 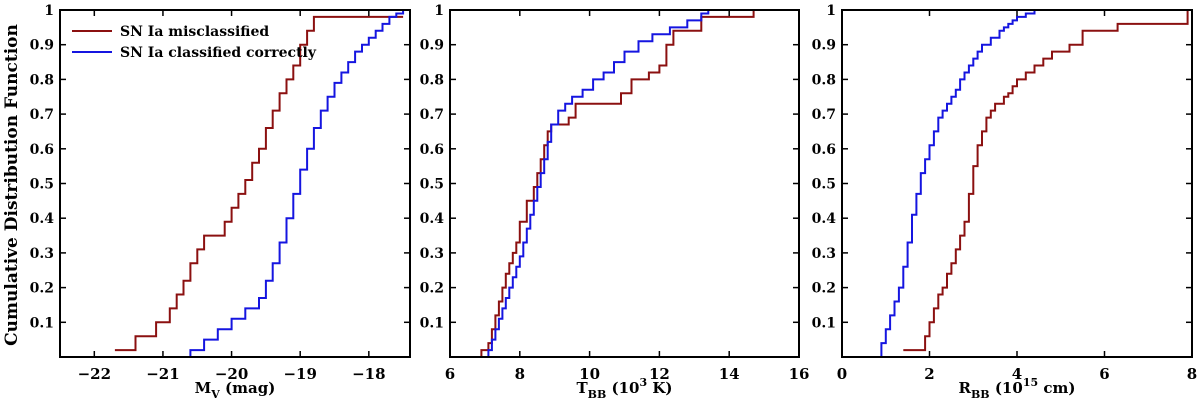 What do you see at coordinates (659, 374) in the screenshot?
I see `x-tick-label: 12` at bounding box center [659, 374].